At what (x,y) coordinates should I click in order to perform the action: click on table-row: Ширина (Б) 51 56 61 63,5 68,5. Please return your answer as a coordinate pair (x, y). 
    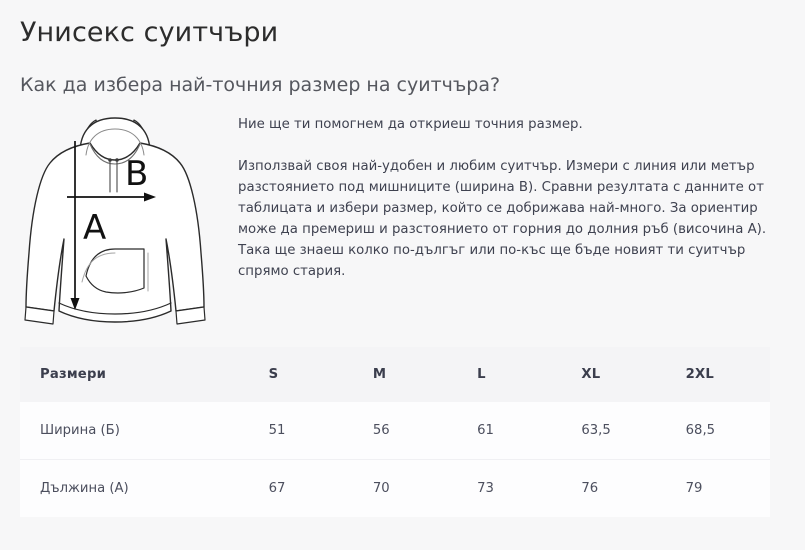
    Looking at the image, I should click on (395, 431).